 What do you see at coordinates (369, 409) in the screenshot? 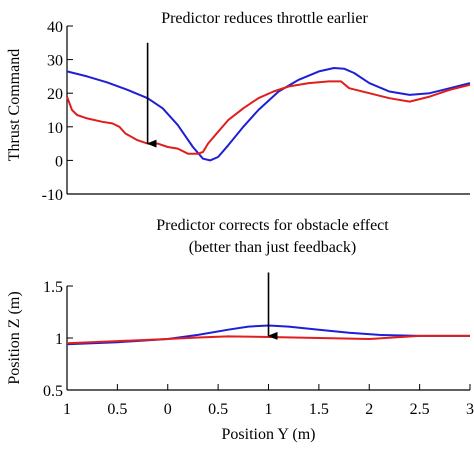
I see `x-tick-label: 2` at bounding box center [369, 409].